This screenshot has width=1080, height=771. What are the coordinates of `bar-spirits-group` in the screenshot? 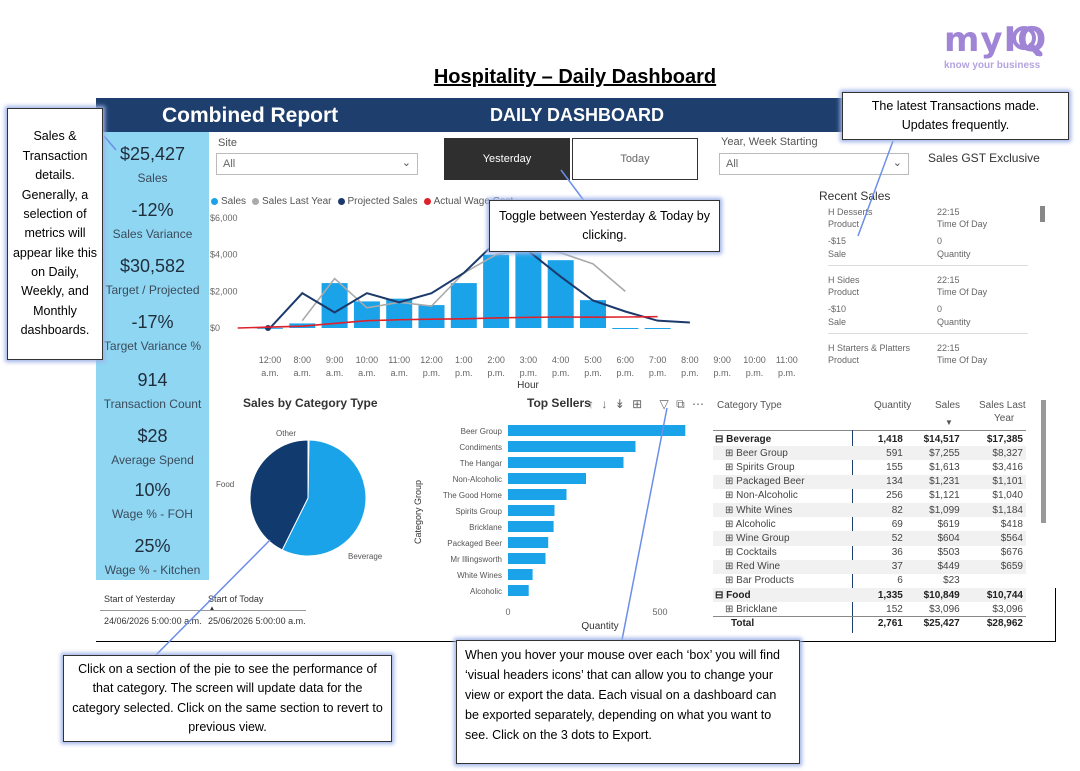 It's located at (531, 510).